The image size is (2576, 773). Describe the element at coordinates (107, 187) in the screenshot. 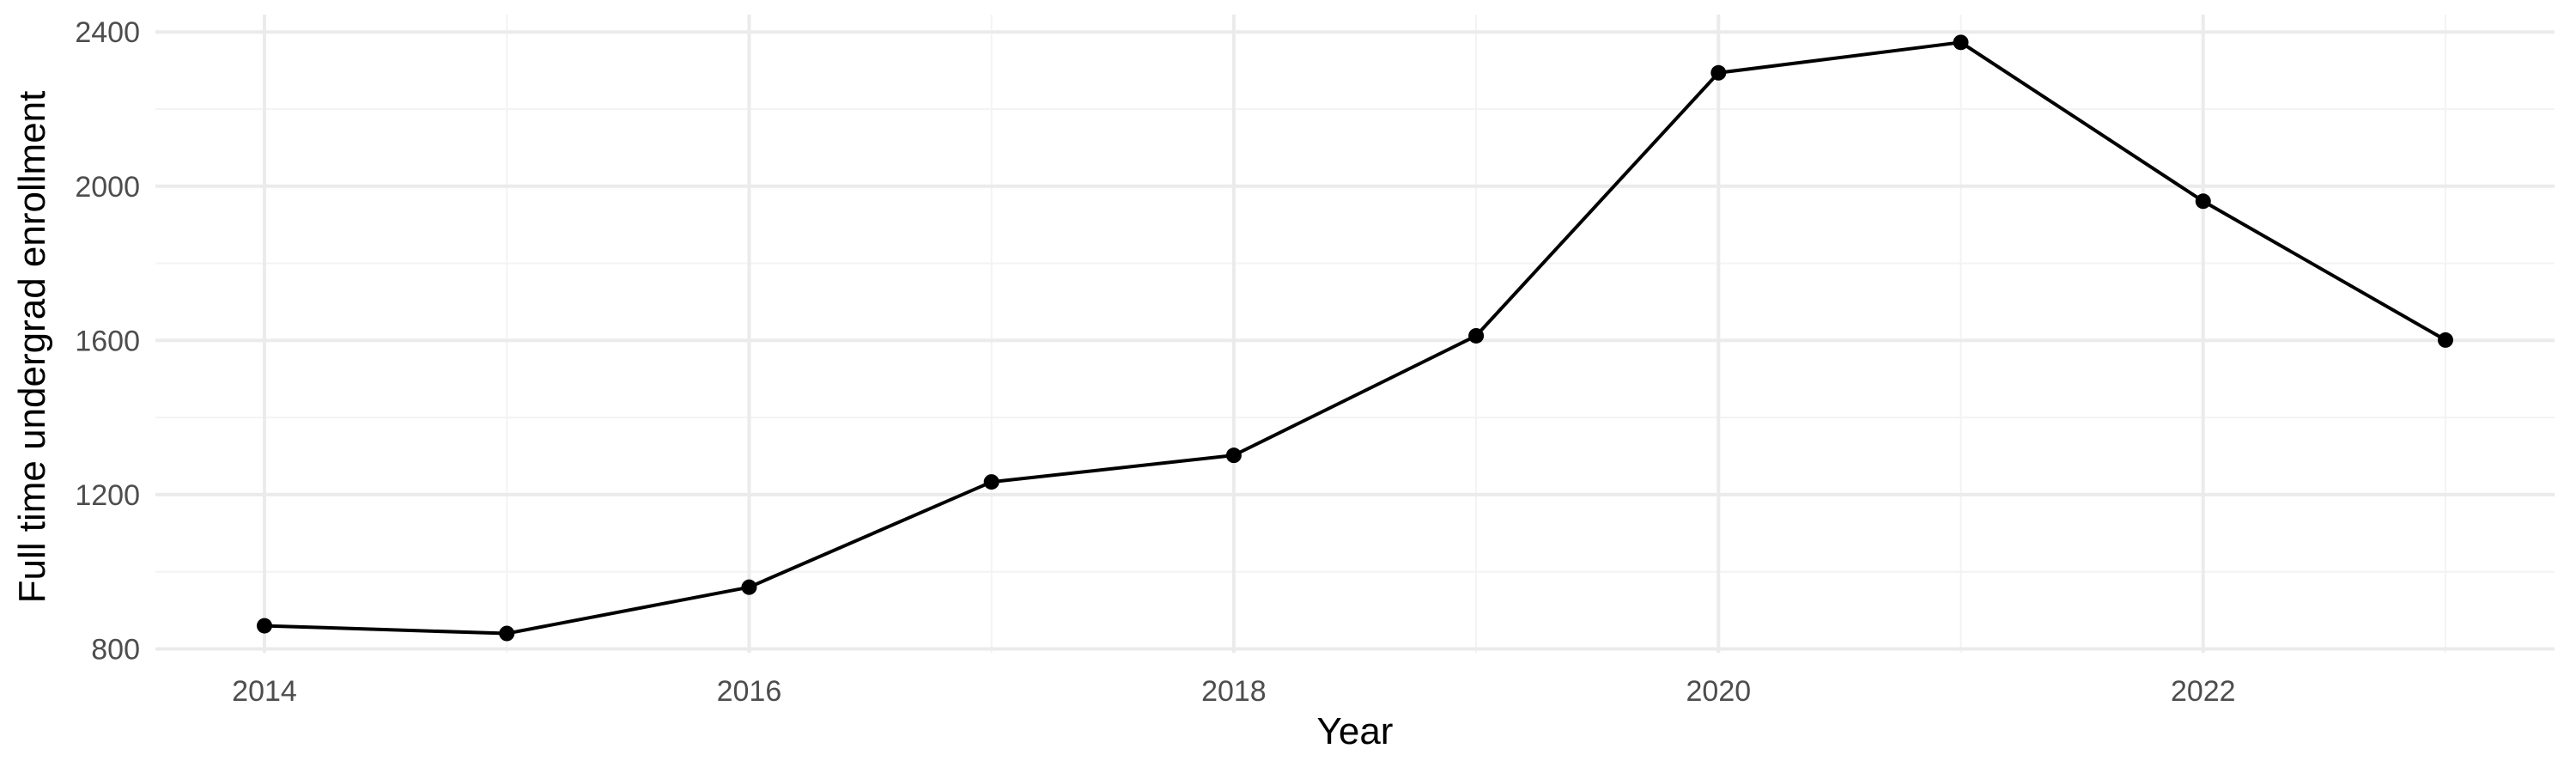

I see `y-tick-label-2000: 2000` at that location.